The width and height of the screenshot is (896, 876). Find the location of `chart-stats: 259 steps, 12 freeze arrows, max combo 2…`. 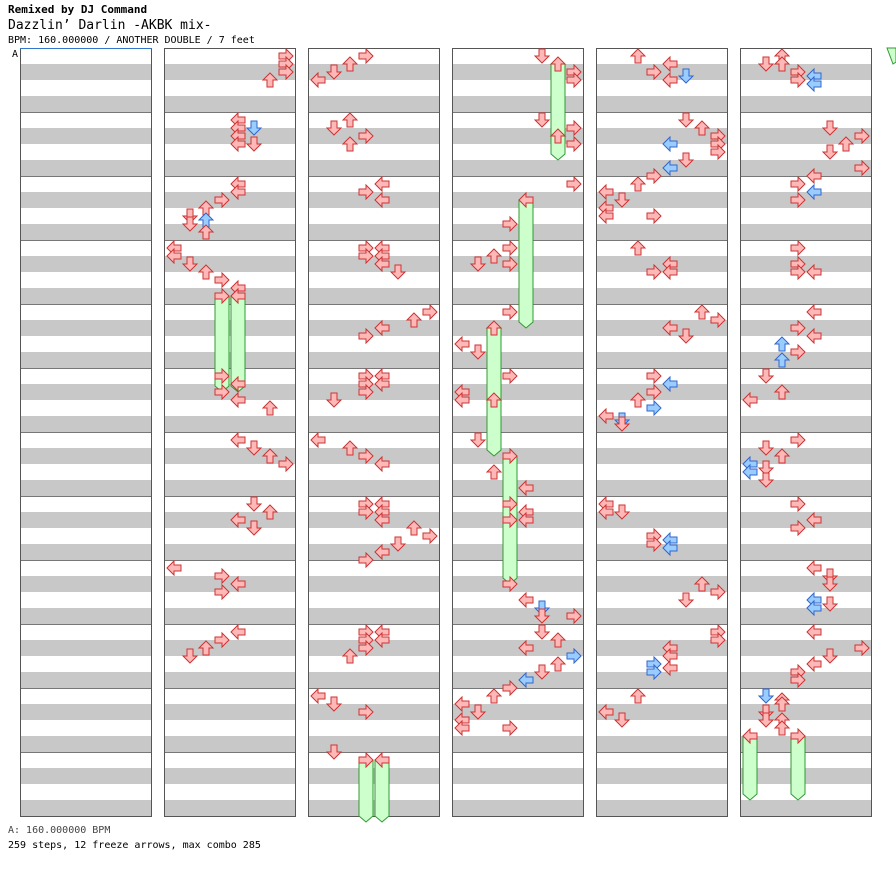

chart-stats: 259 steps, 12 freeze arrows, max combo 2… is located at coordinates (134, 845).